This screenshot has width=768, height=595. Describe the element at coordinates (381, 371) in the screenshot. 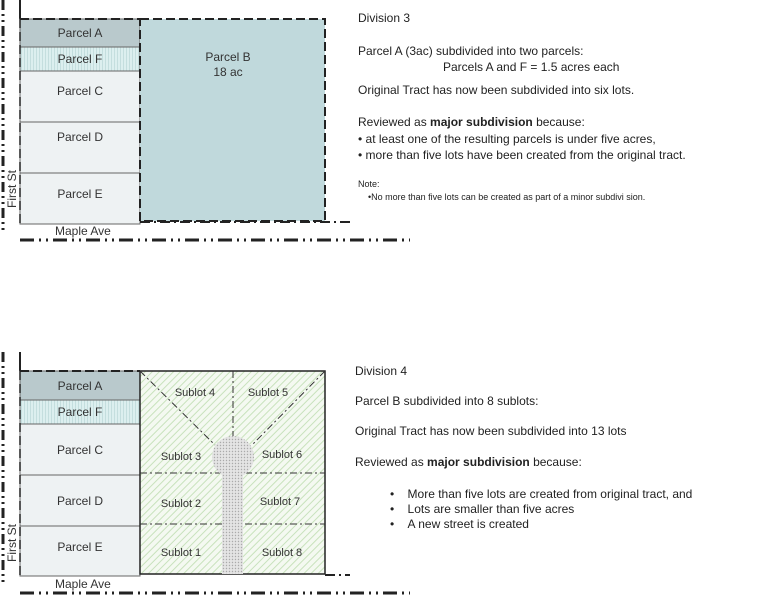

I see `division4-title: Division 4` at that location.